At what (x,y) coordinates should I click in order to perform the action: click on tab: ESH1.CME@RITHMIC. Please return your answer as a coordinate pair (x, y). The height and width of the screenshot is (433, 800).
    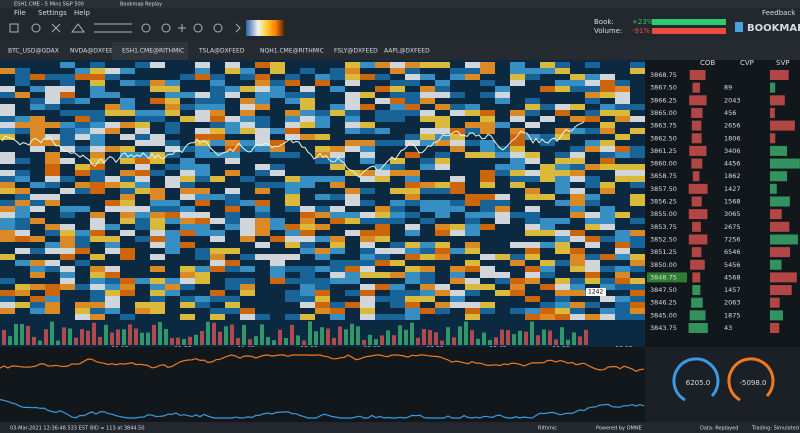
    Looking at the image, I should click on (153, 51).